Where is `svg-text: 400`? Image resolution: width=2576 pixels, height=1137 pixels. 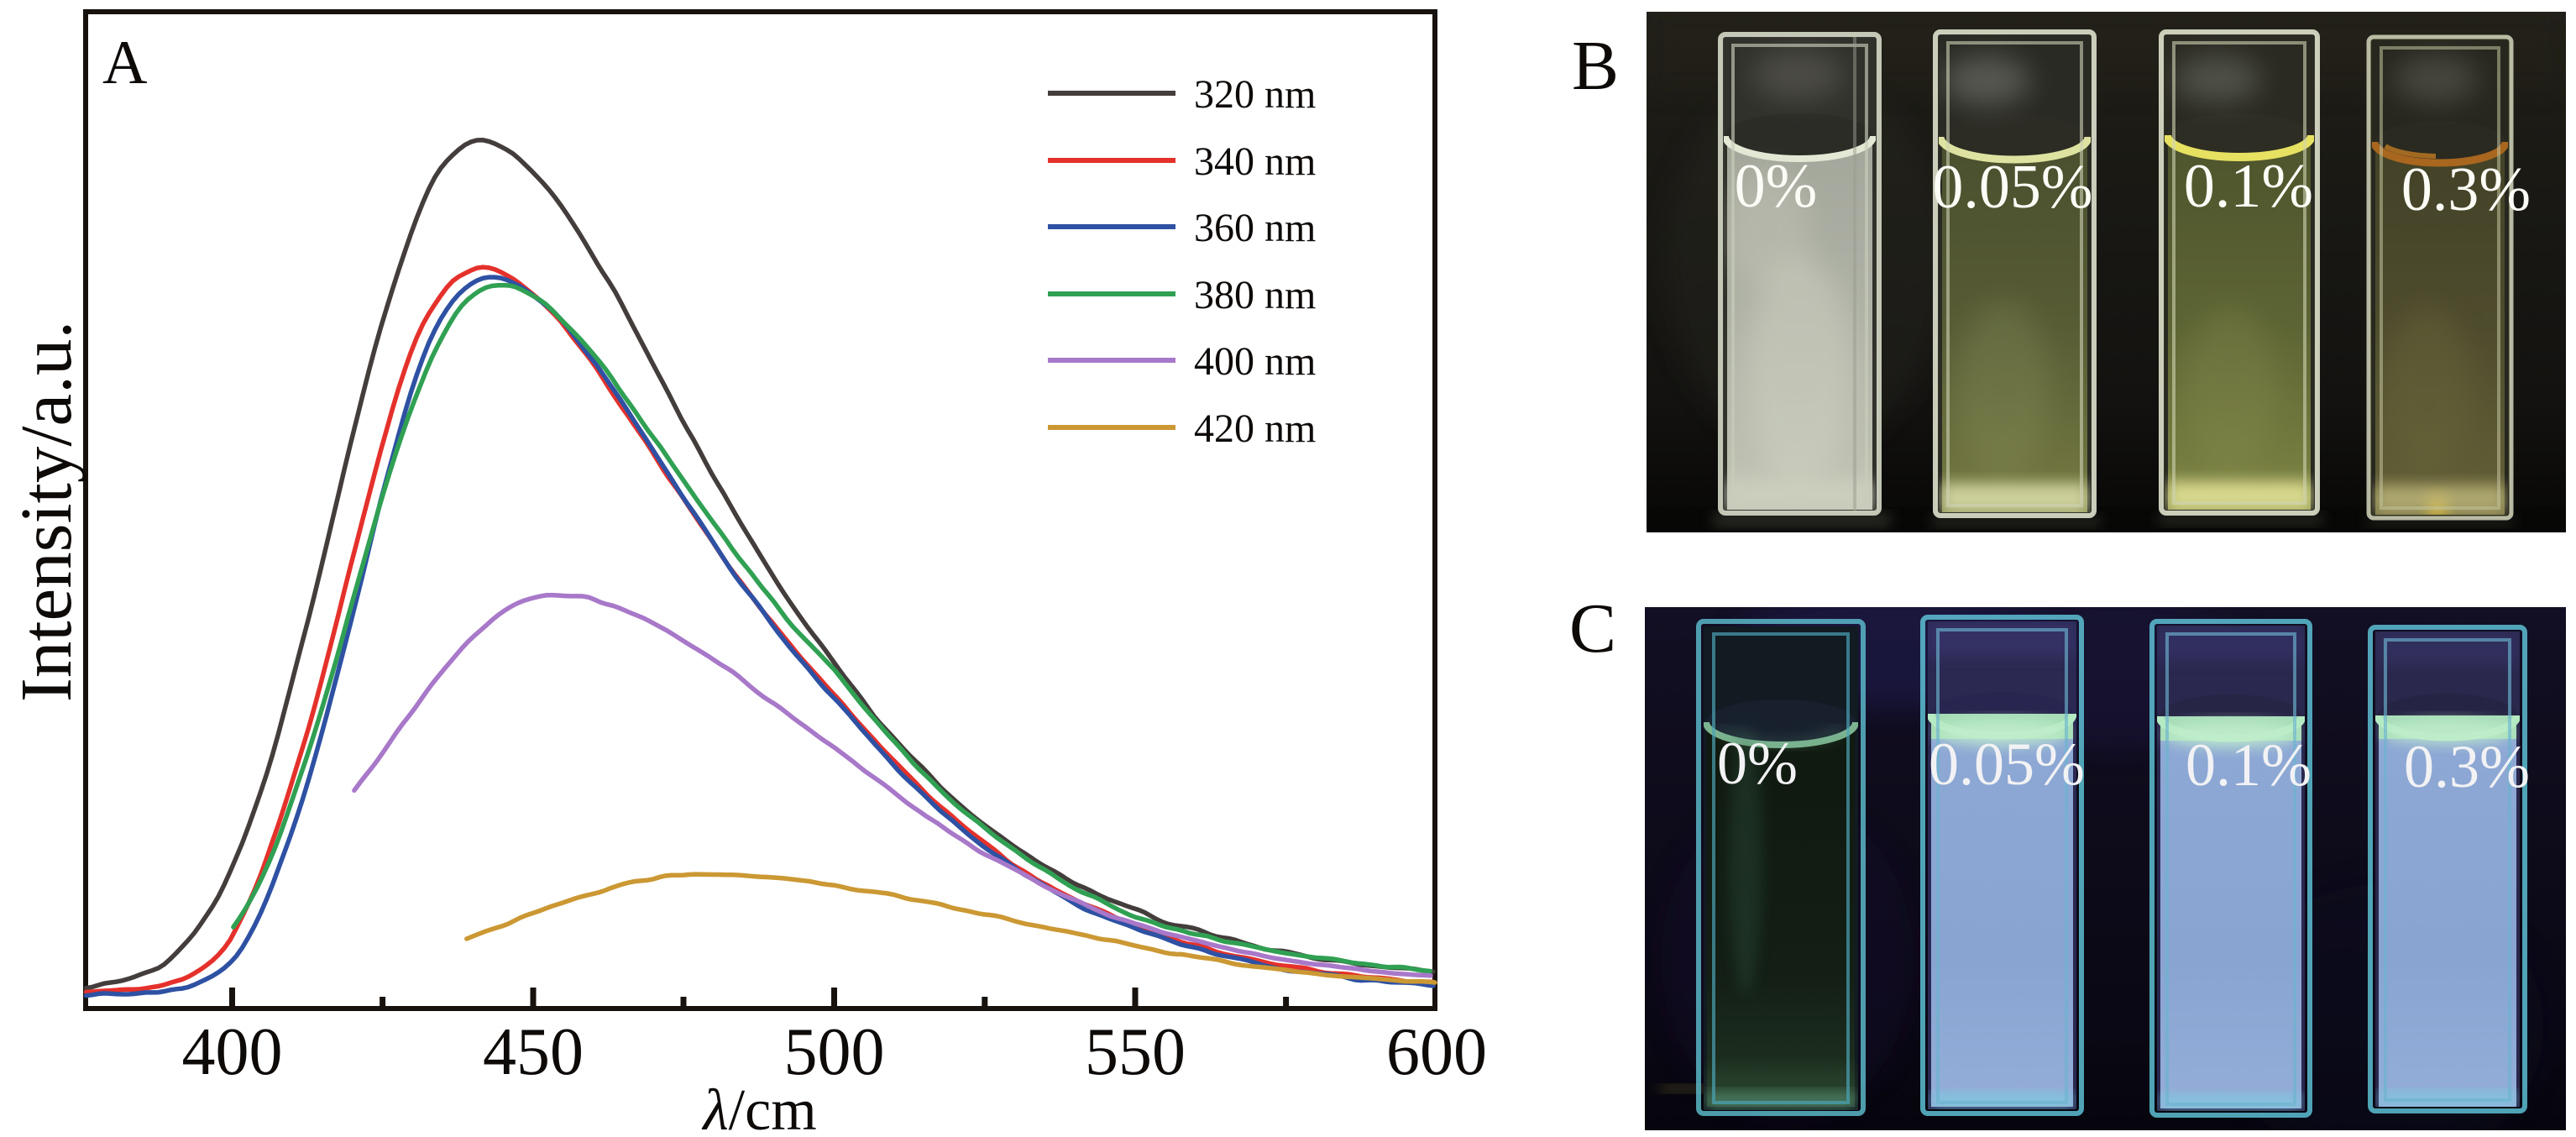 svg-text: 400 is located at coordinates (233, 1052).